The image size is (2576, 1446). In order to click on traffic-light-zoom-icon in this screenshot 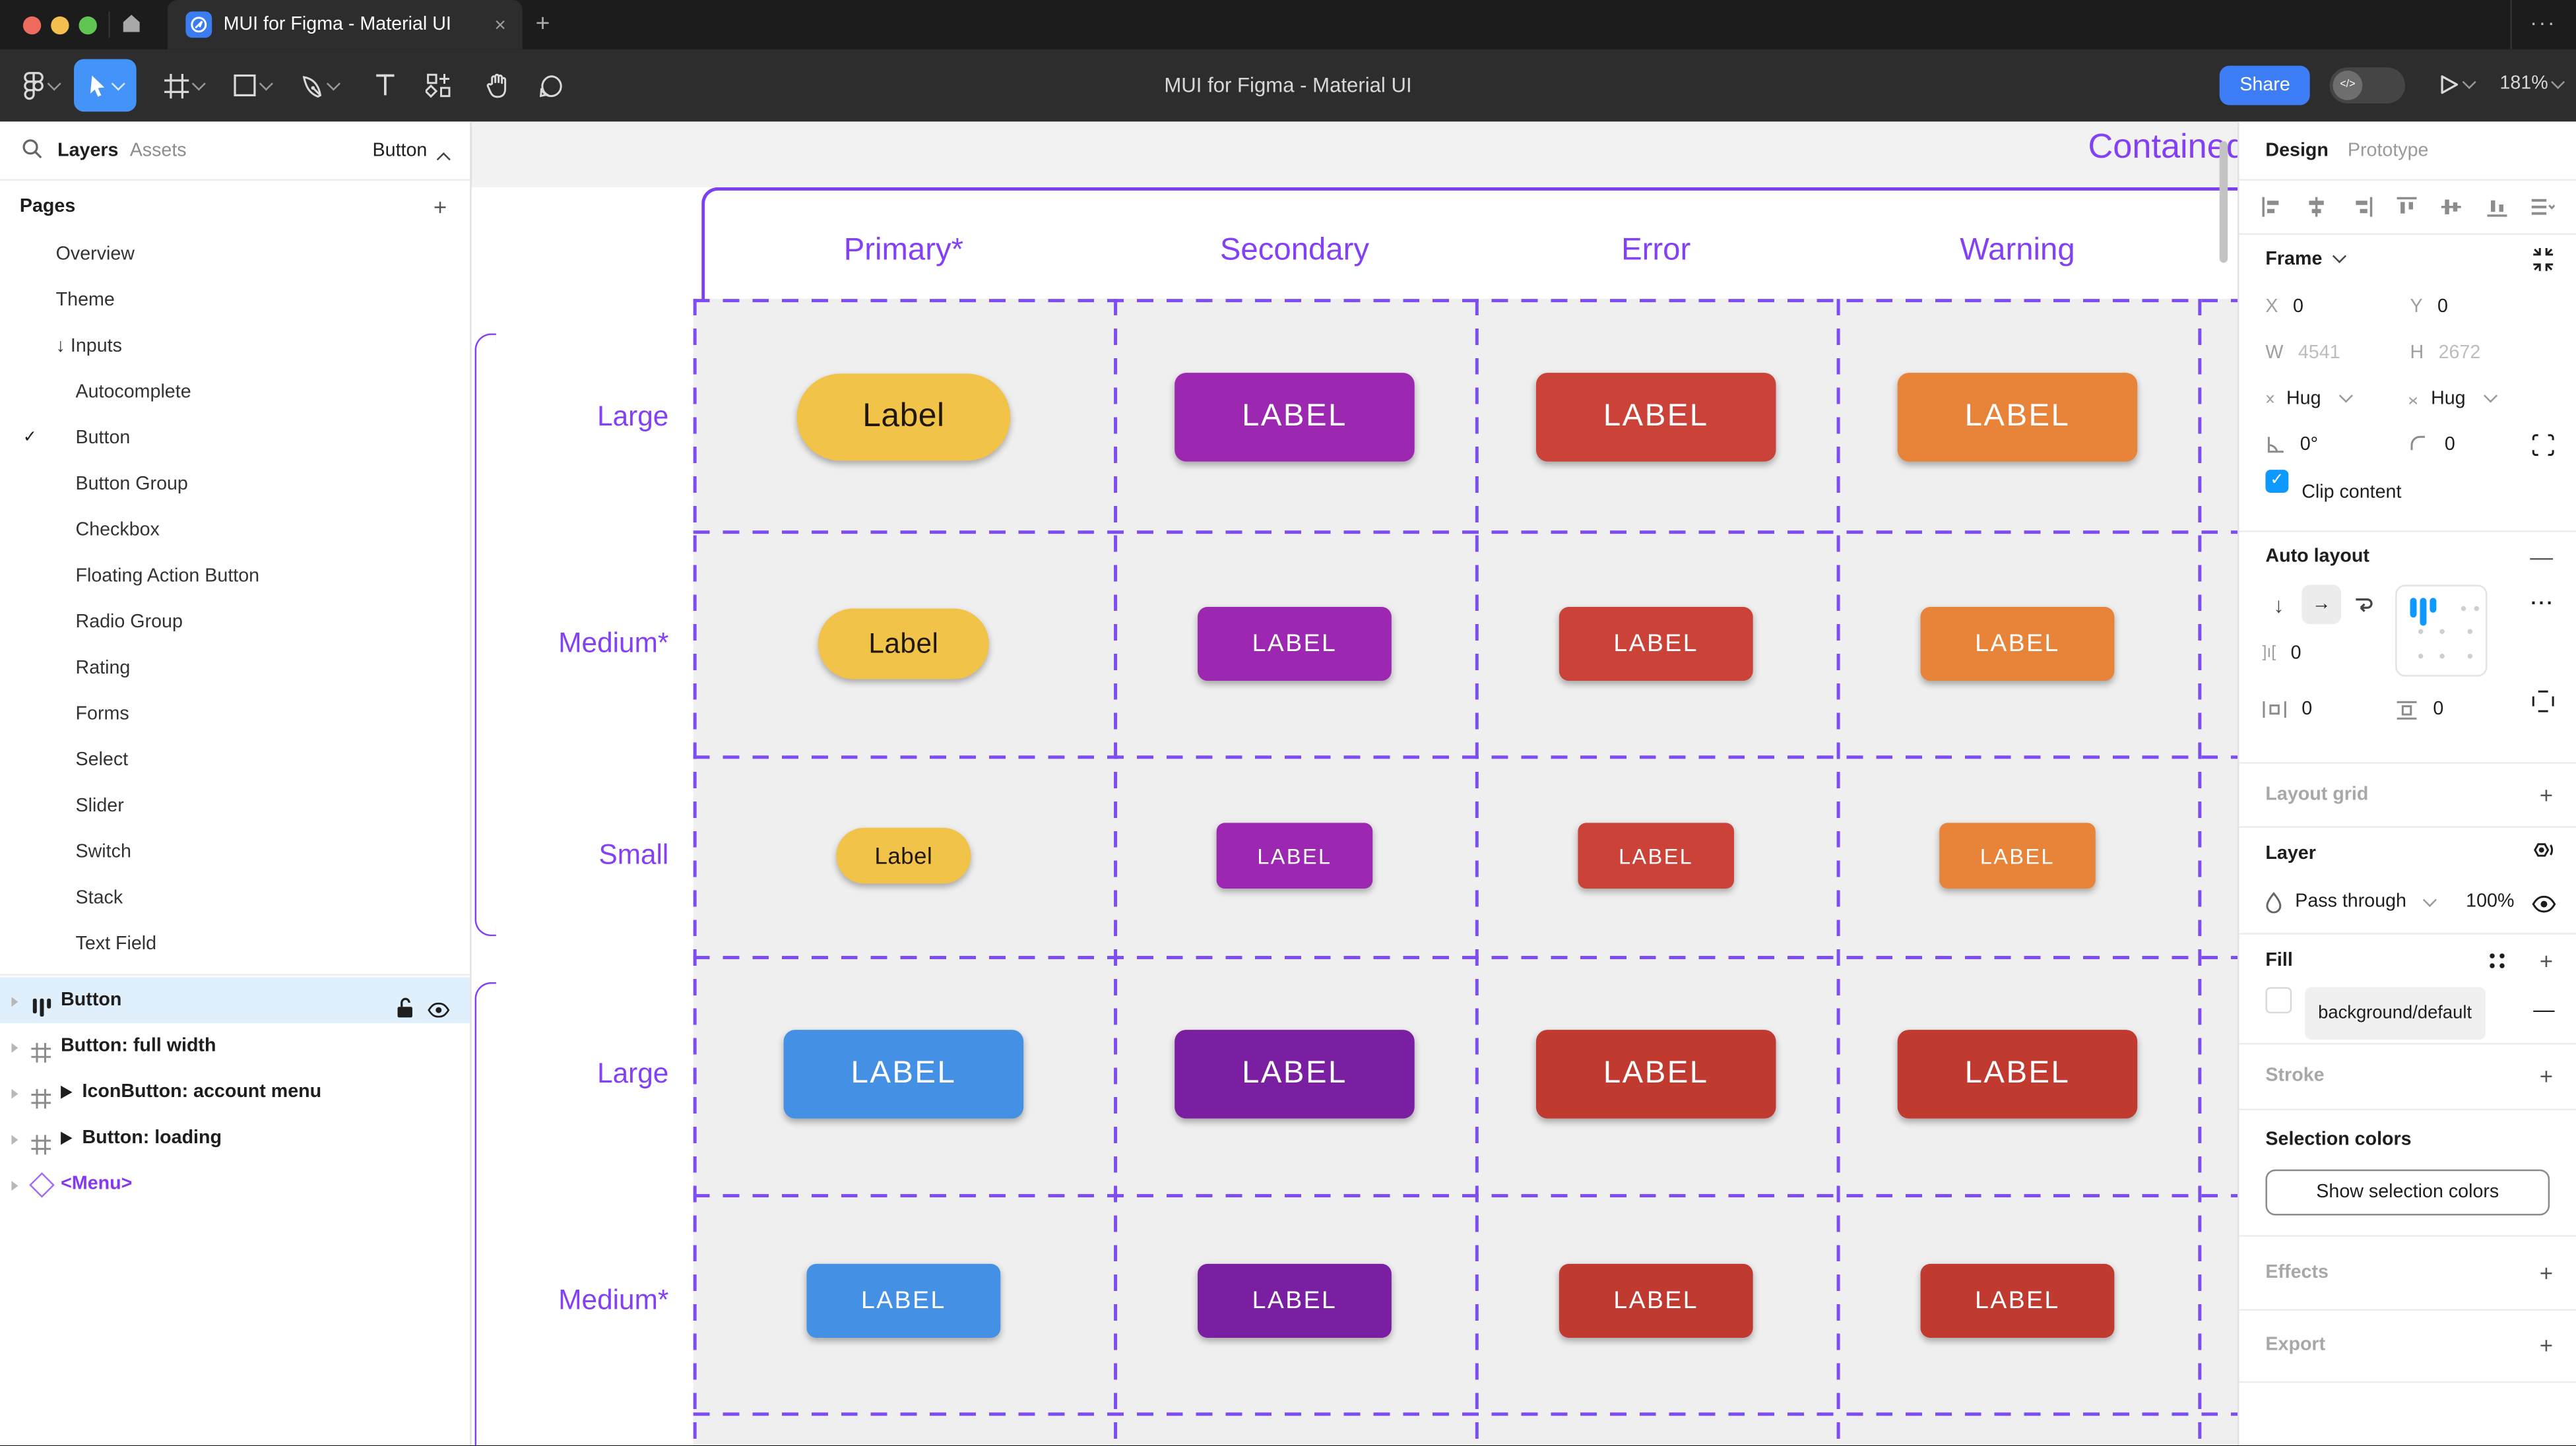, I will do `click(88, 24)`.